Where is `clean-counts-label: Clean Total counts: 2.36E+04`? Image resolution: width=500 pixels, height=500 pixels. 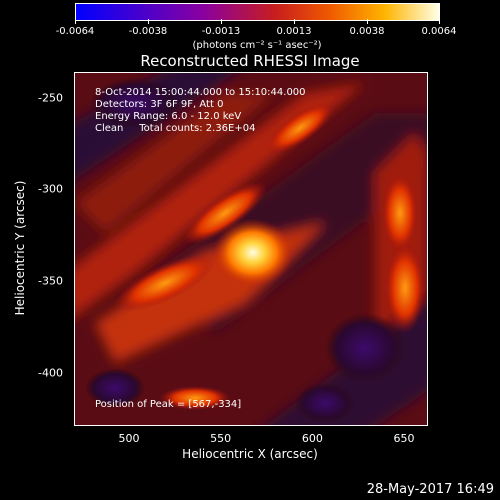
clean-counts-label: Clean Total counts: 2.36E+04 is located at coordinates (175, 128).